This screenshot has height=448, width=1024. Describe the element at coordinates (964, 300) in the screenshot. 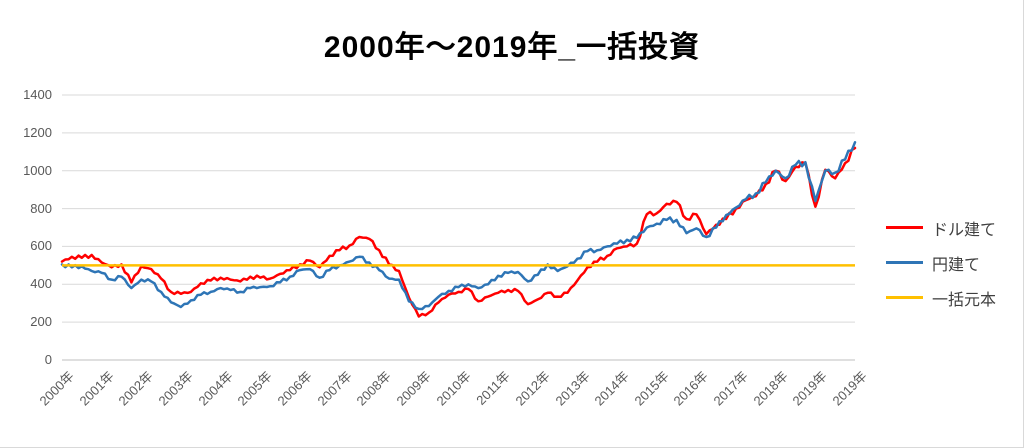

I see `legend-label: 一括元本` at that location.